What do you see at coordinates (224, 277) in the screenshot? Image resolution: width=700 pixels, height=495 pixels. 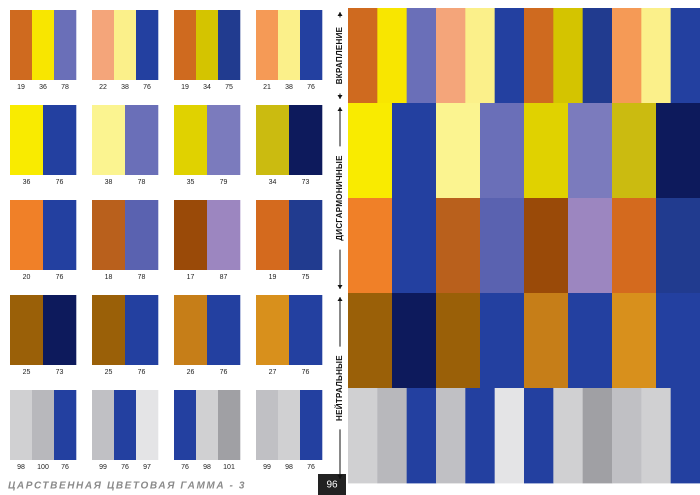 I see `swatch-label: 87` at bounding box center [224, 277].